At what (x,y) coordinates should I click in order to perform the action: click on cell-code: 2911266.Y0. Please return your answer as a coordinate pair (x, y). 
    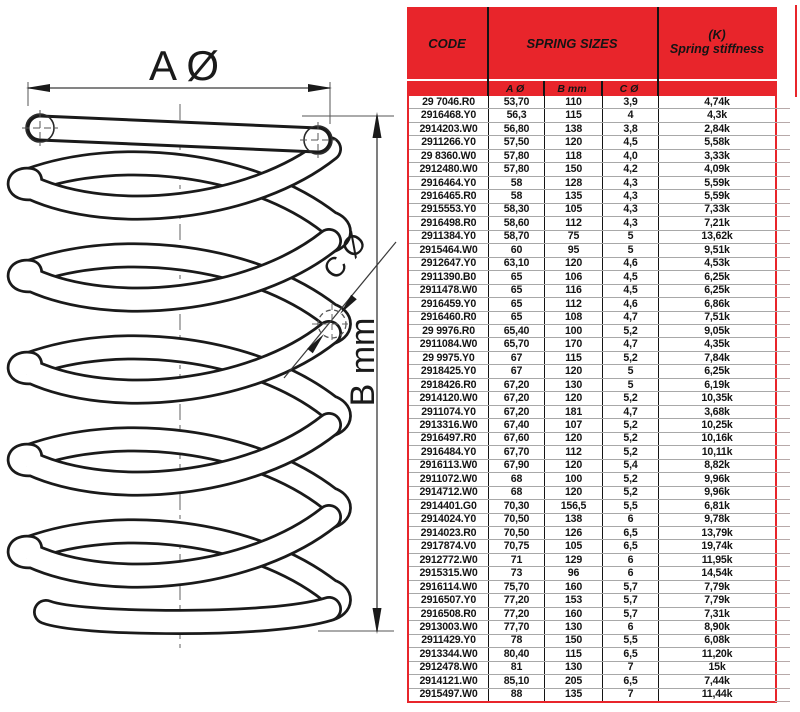
    Looking at the image, I should click on (449, 142).